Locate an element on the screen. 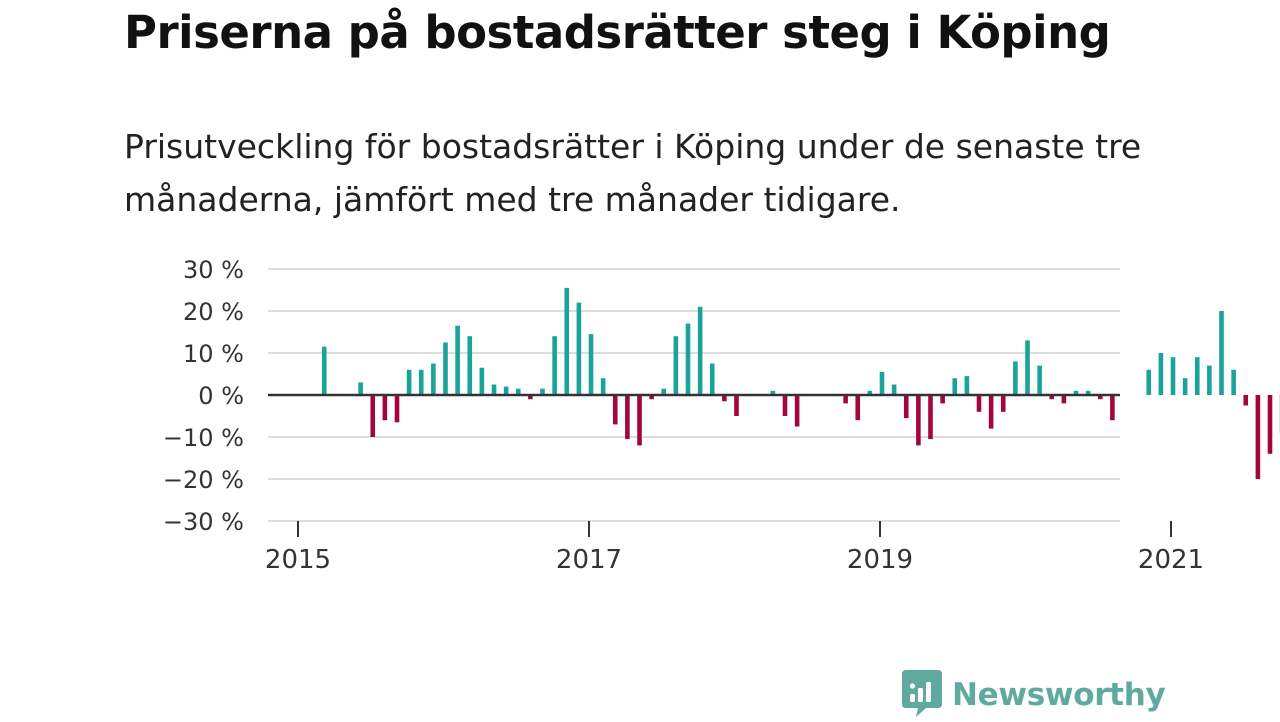 This screenshot has width=1280, height=722. y-tick-label: 20 % is located at coordinates (213, 312).